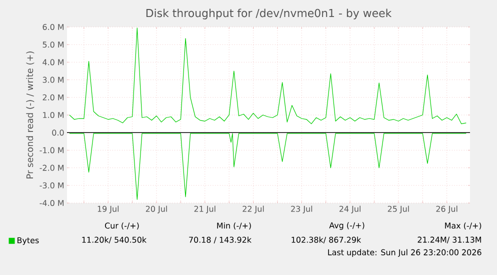 This screenshot has height=275, width=497. What do you see at coordinates (30, 115) in the screenshot?
I see `y-axis-title: Pr second read (-) / write (+)` at bounding box center [30, 115].